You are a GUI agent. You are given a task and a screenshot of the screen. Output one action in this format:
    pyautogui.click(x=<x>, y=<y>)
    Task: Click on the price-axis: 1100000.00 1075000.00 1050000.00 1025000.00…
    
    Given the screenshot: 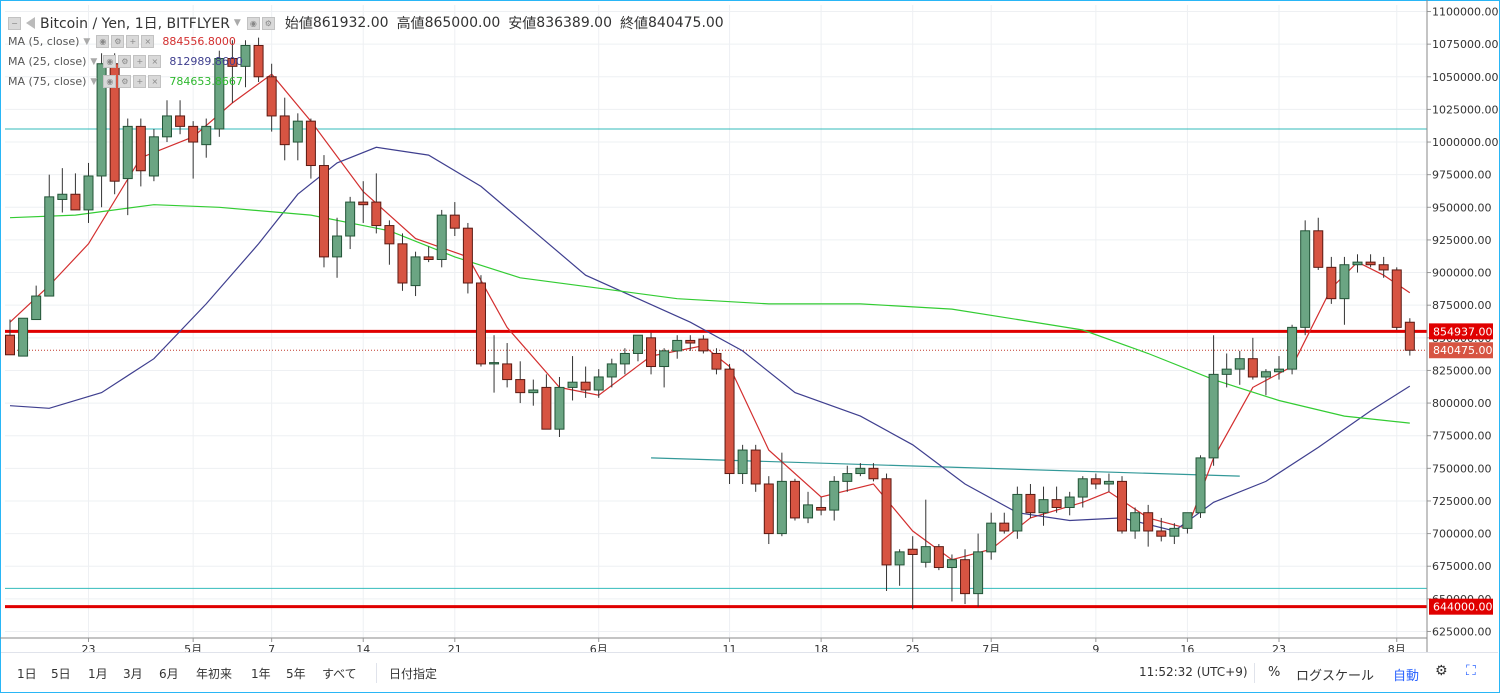 What is the action you would take?
    pyautogui.click(x=1462, y=326)
    